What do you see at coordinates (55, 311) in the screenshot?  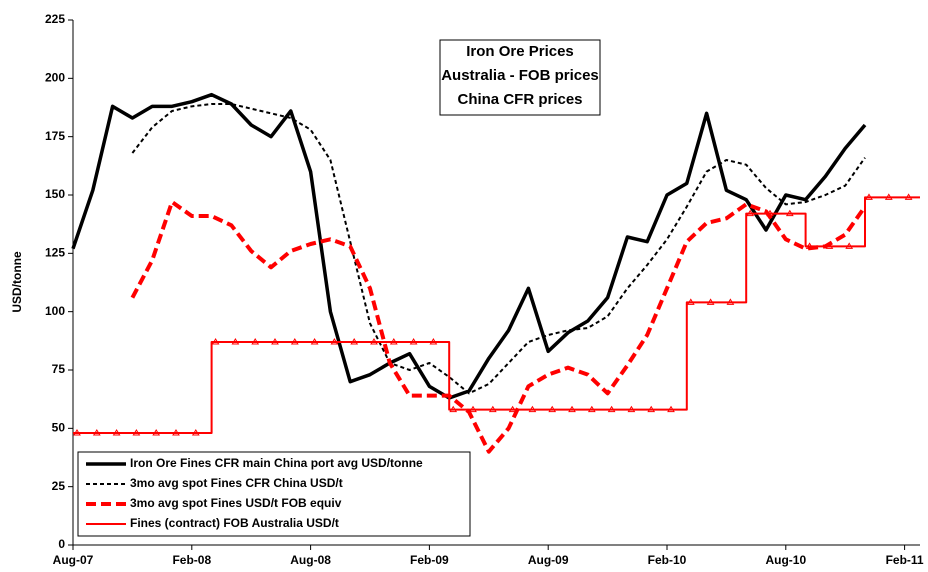 I see `y-tick-label: 100` at bounding box center [55, 311].